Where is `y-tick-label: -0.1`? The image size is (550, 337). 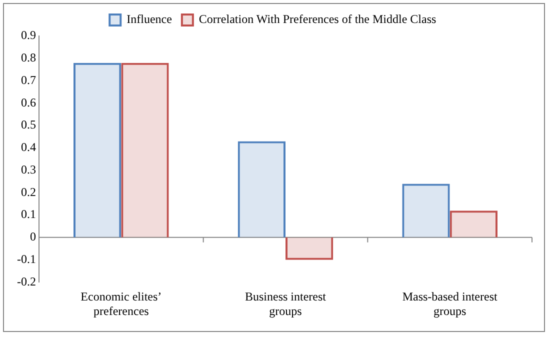
y-tick-label: -0.1 is located at coordinates (26, 259).